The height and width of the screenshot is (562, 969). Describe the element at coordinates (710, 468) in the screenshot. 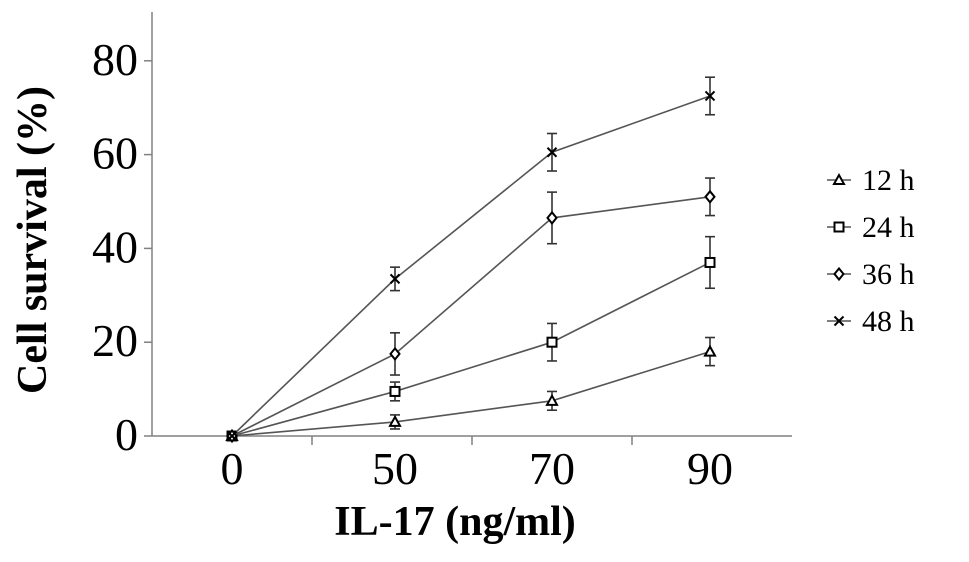

I see `x-tick-label: 90` at that location.